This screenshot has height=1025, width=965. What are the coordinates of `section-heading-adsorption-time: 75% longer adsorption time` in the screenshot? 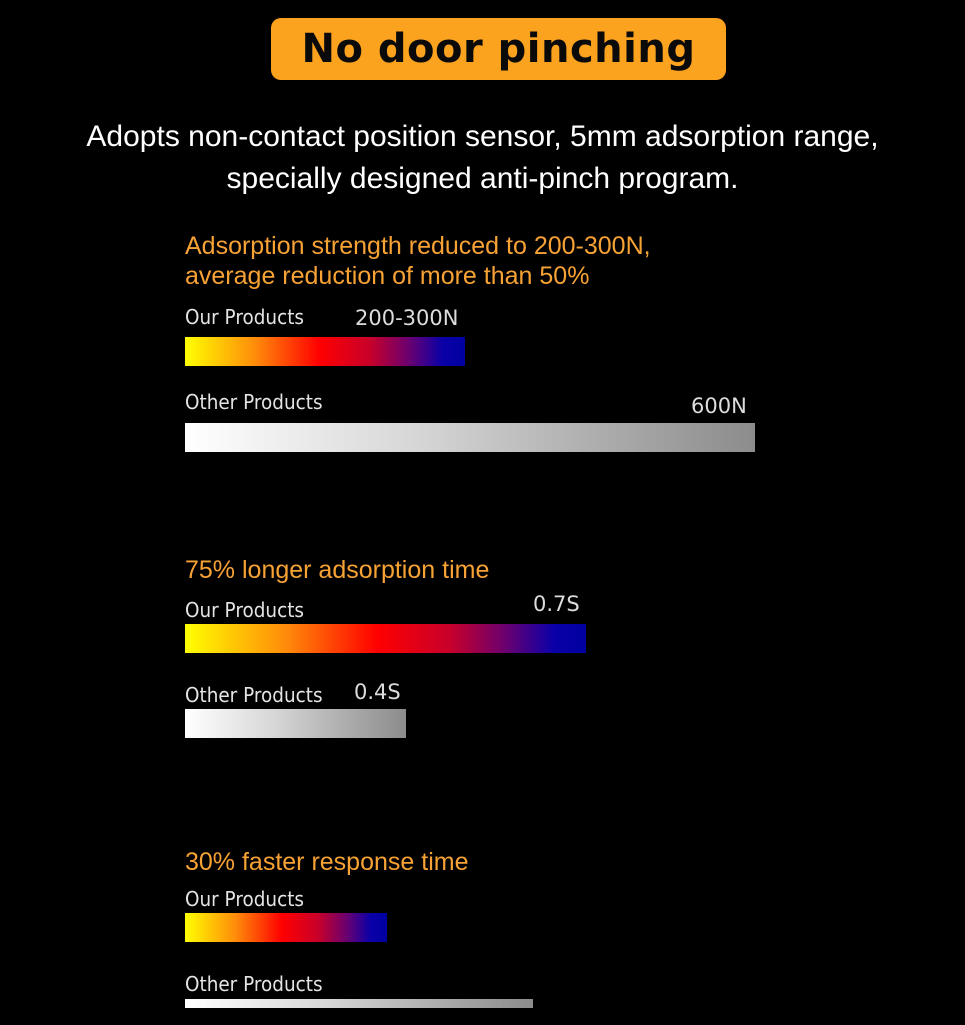 It's located at (337, 570).